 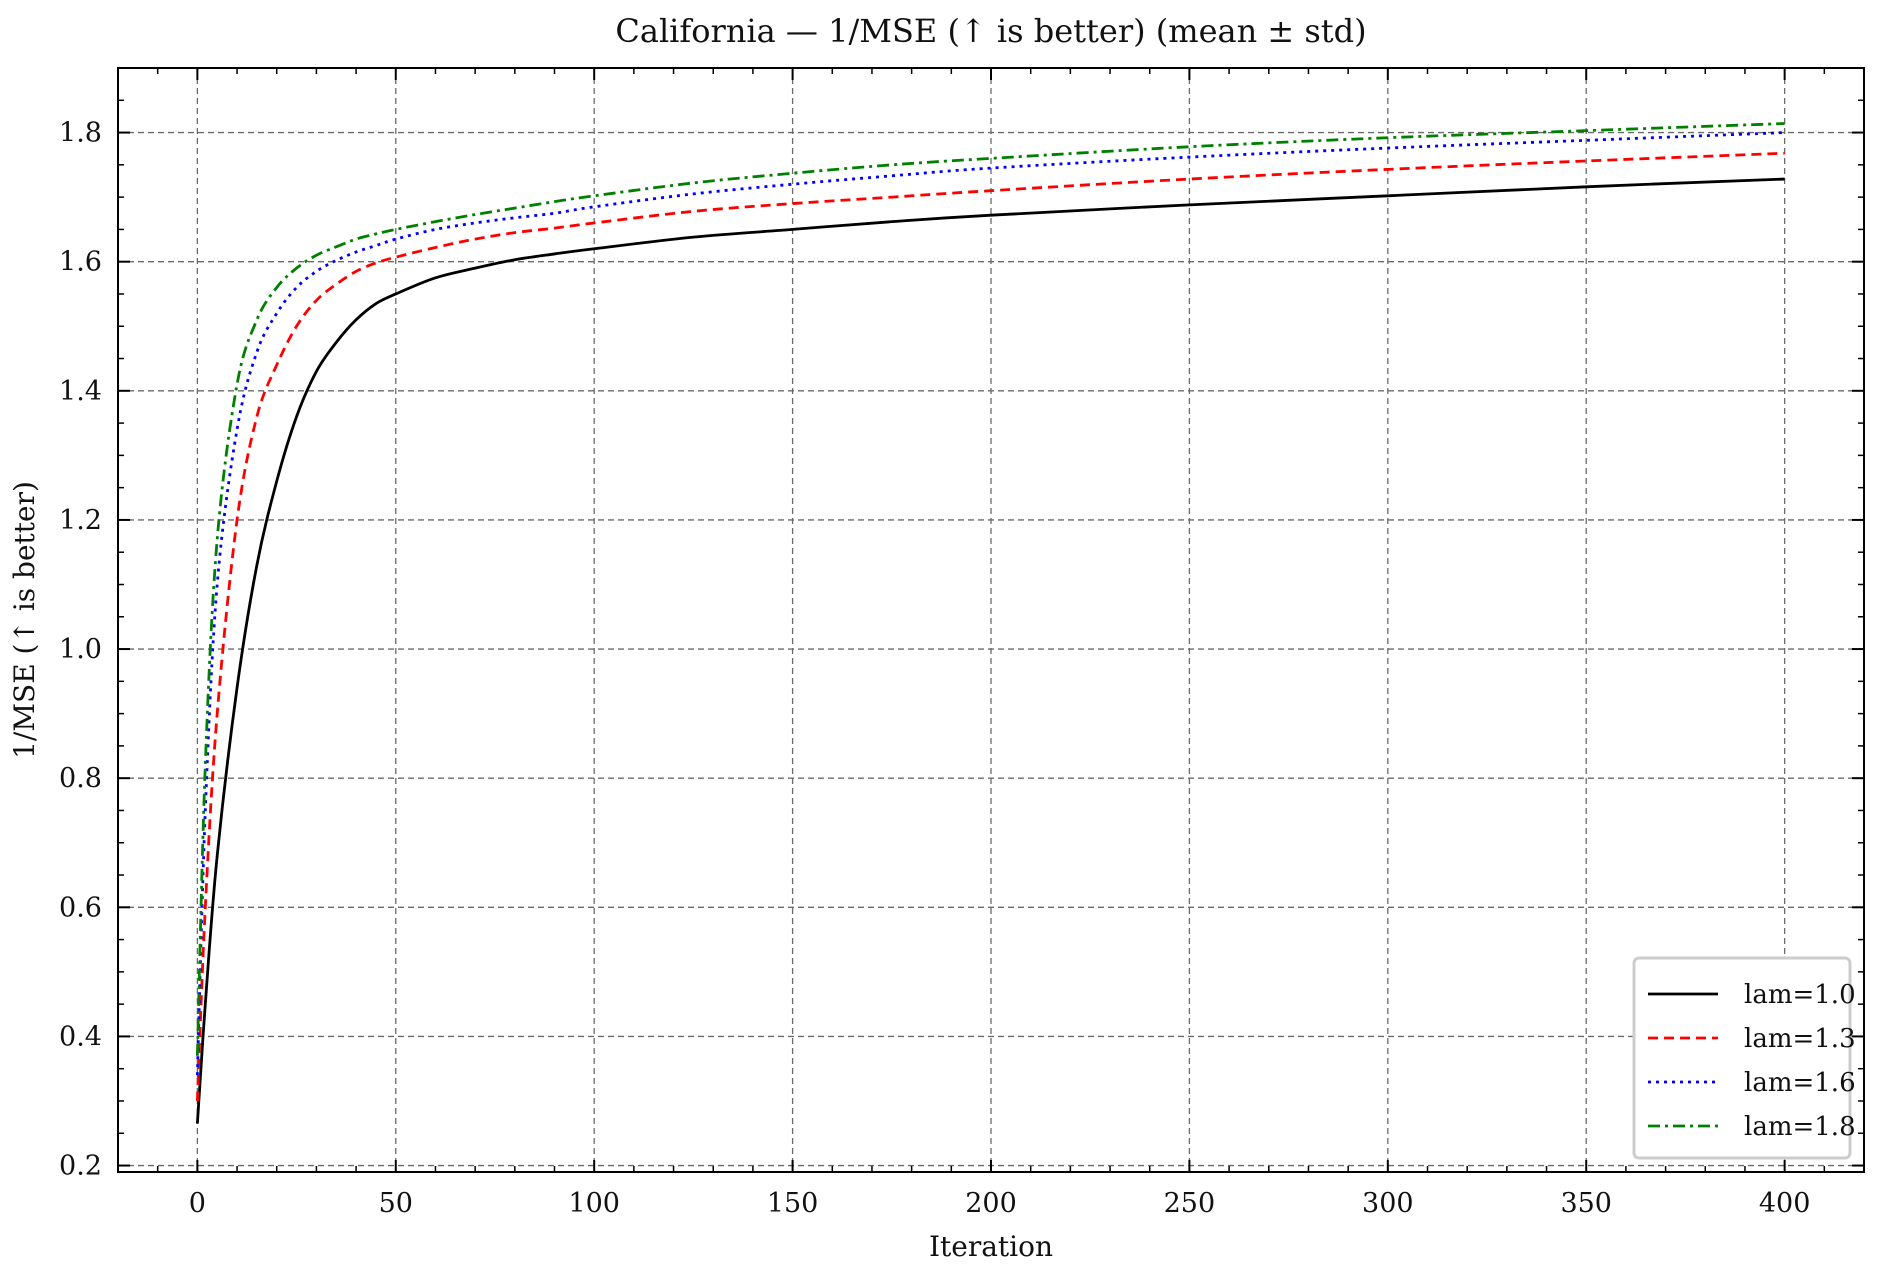 What do you see at coordinates (80, 1036) in the screenshot?
I see `y-tick-label: 0.4` at bounding box center [80, 1036].